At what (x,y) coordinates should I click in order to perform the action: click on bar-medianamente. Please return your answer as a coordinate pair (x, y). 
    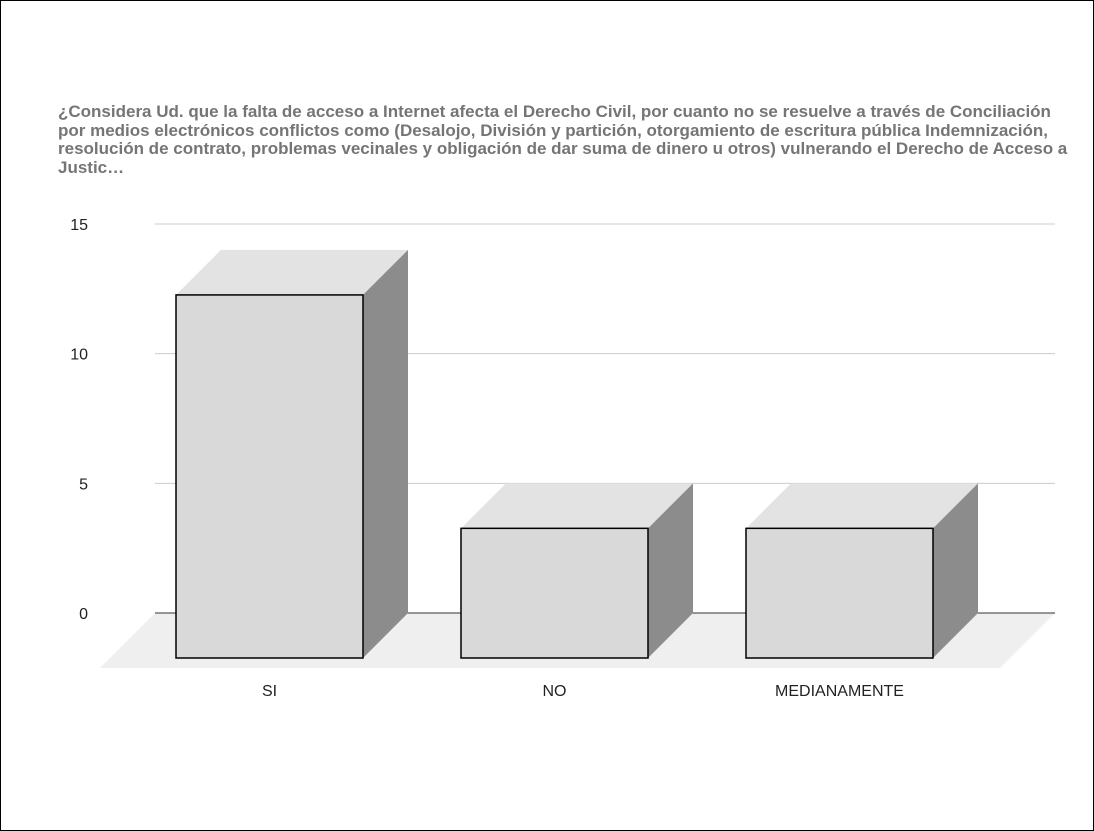
    Looking at the image, I should click on (861, 571).